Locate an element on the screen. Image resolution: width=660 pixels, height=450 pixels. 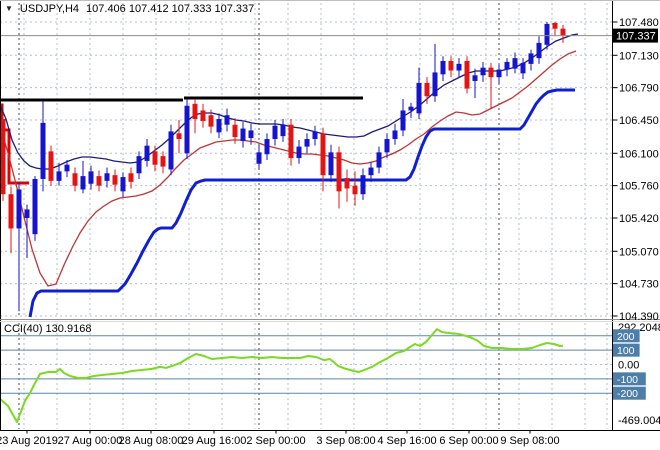
time-axis-label: 2 Sep 00:00 is located at coordinates (275, 441).